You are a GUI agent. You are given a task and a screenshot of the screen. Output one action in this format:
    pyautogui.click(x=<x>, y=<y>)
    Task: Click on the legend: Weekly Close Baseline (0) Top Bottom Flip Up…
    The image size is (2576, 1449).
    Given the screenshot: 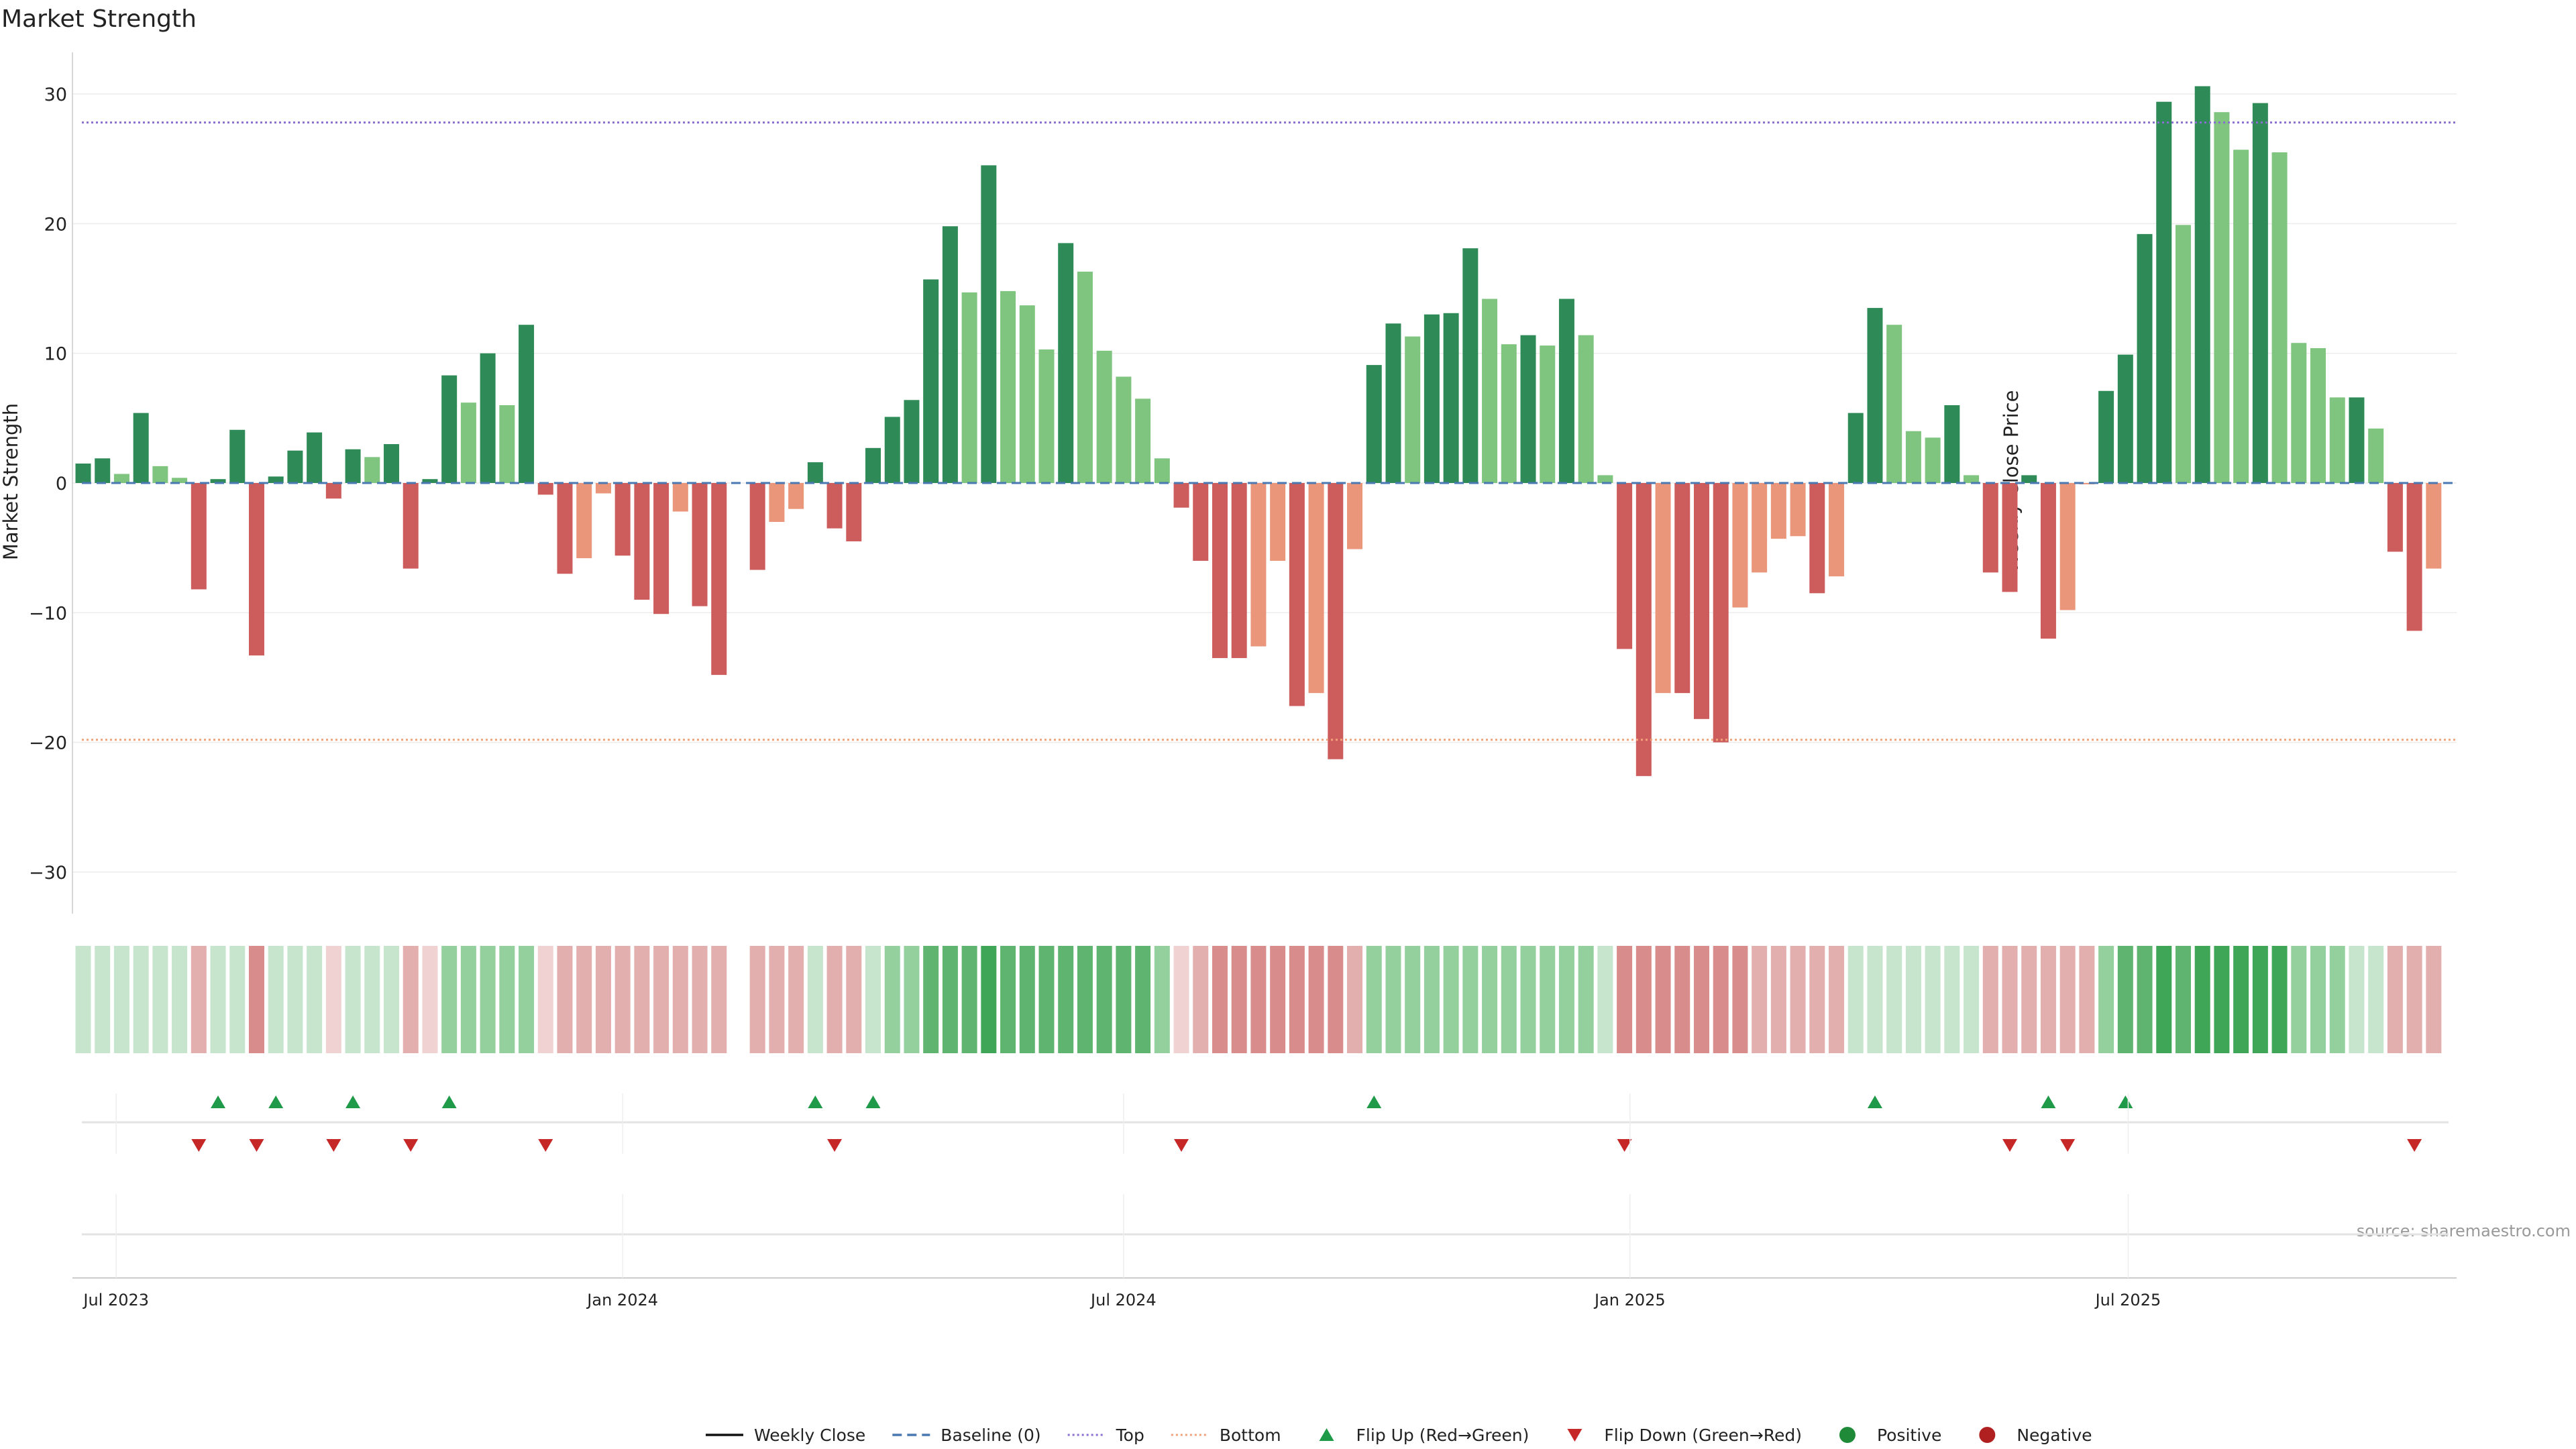 What is the action you would take?
    pyautogui.click(x=1399, y=1435)
    